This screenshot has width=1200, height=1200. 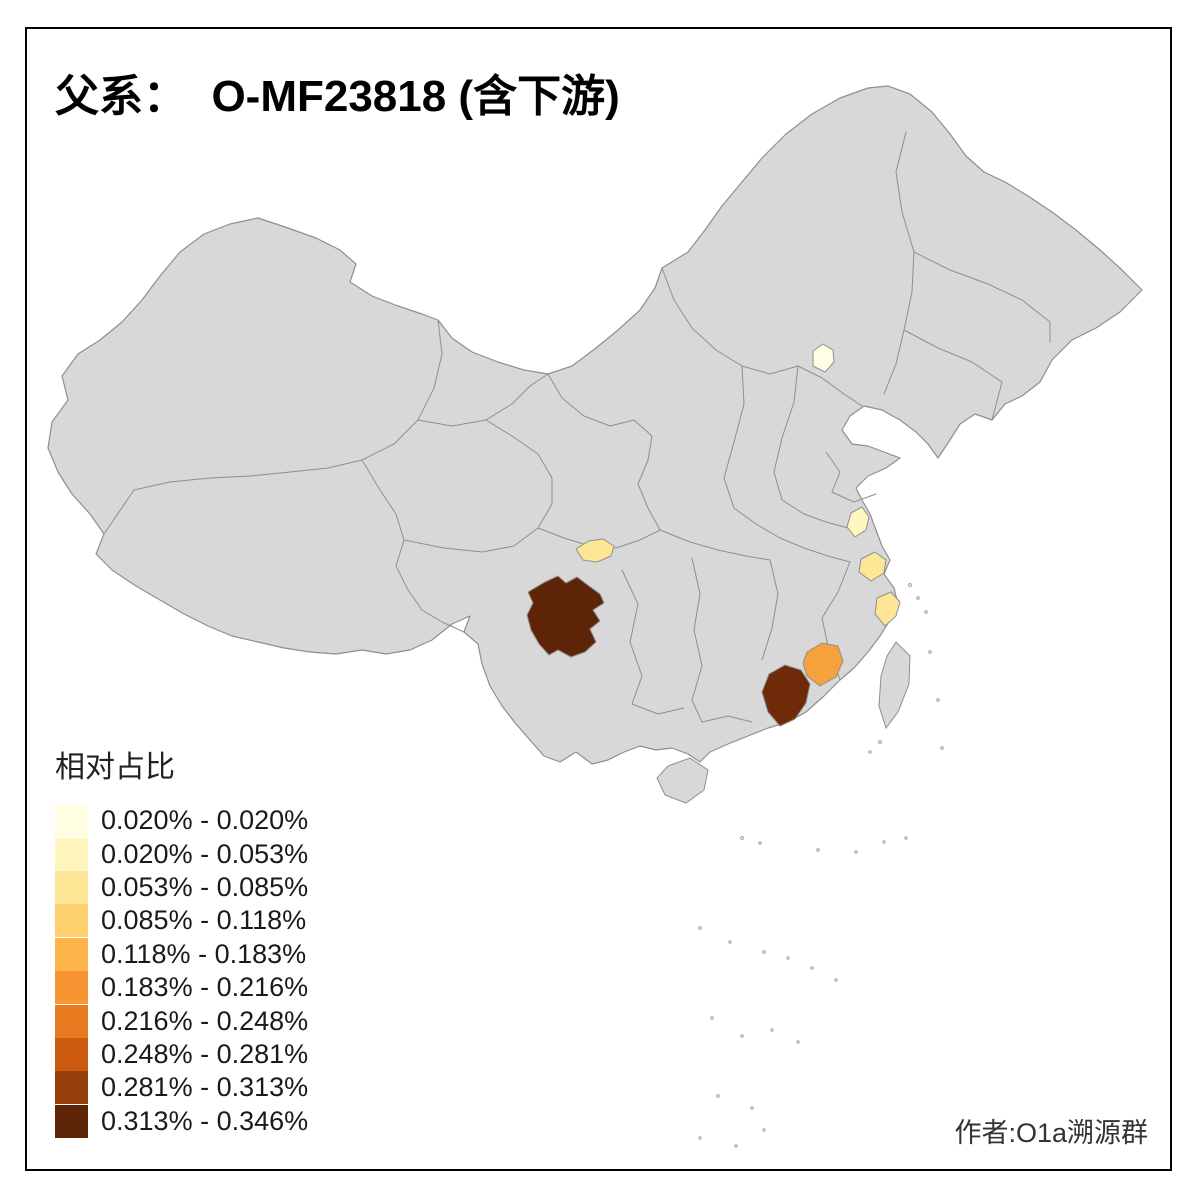 I want to click on legend-label: 0.216% - 0.248%, so click(x=205, y=1020).